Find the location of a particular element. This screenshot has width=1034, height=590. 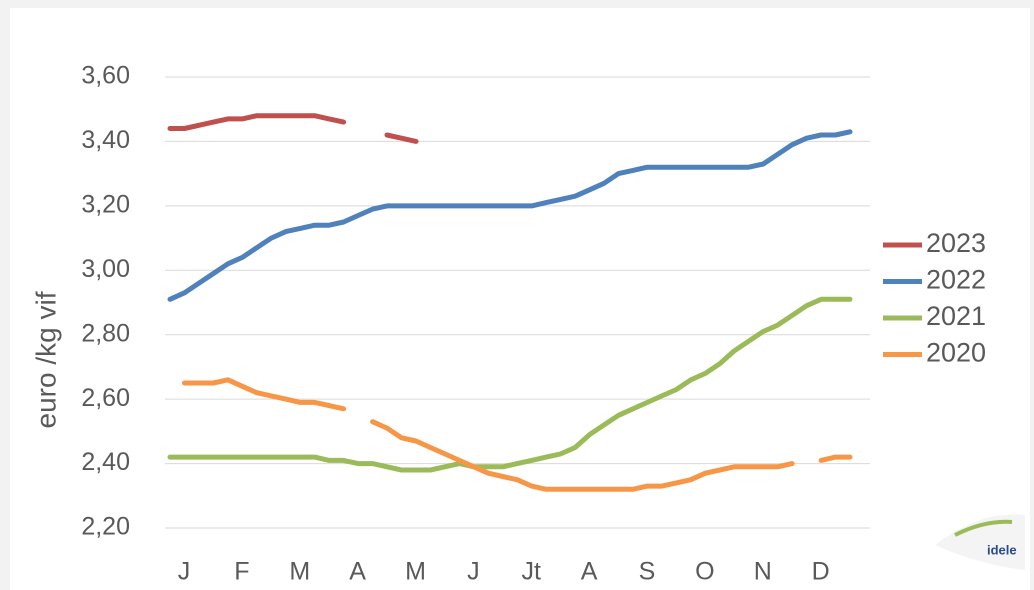

x-tick-label: N is located at coordinates (763, 572).